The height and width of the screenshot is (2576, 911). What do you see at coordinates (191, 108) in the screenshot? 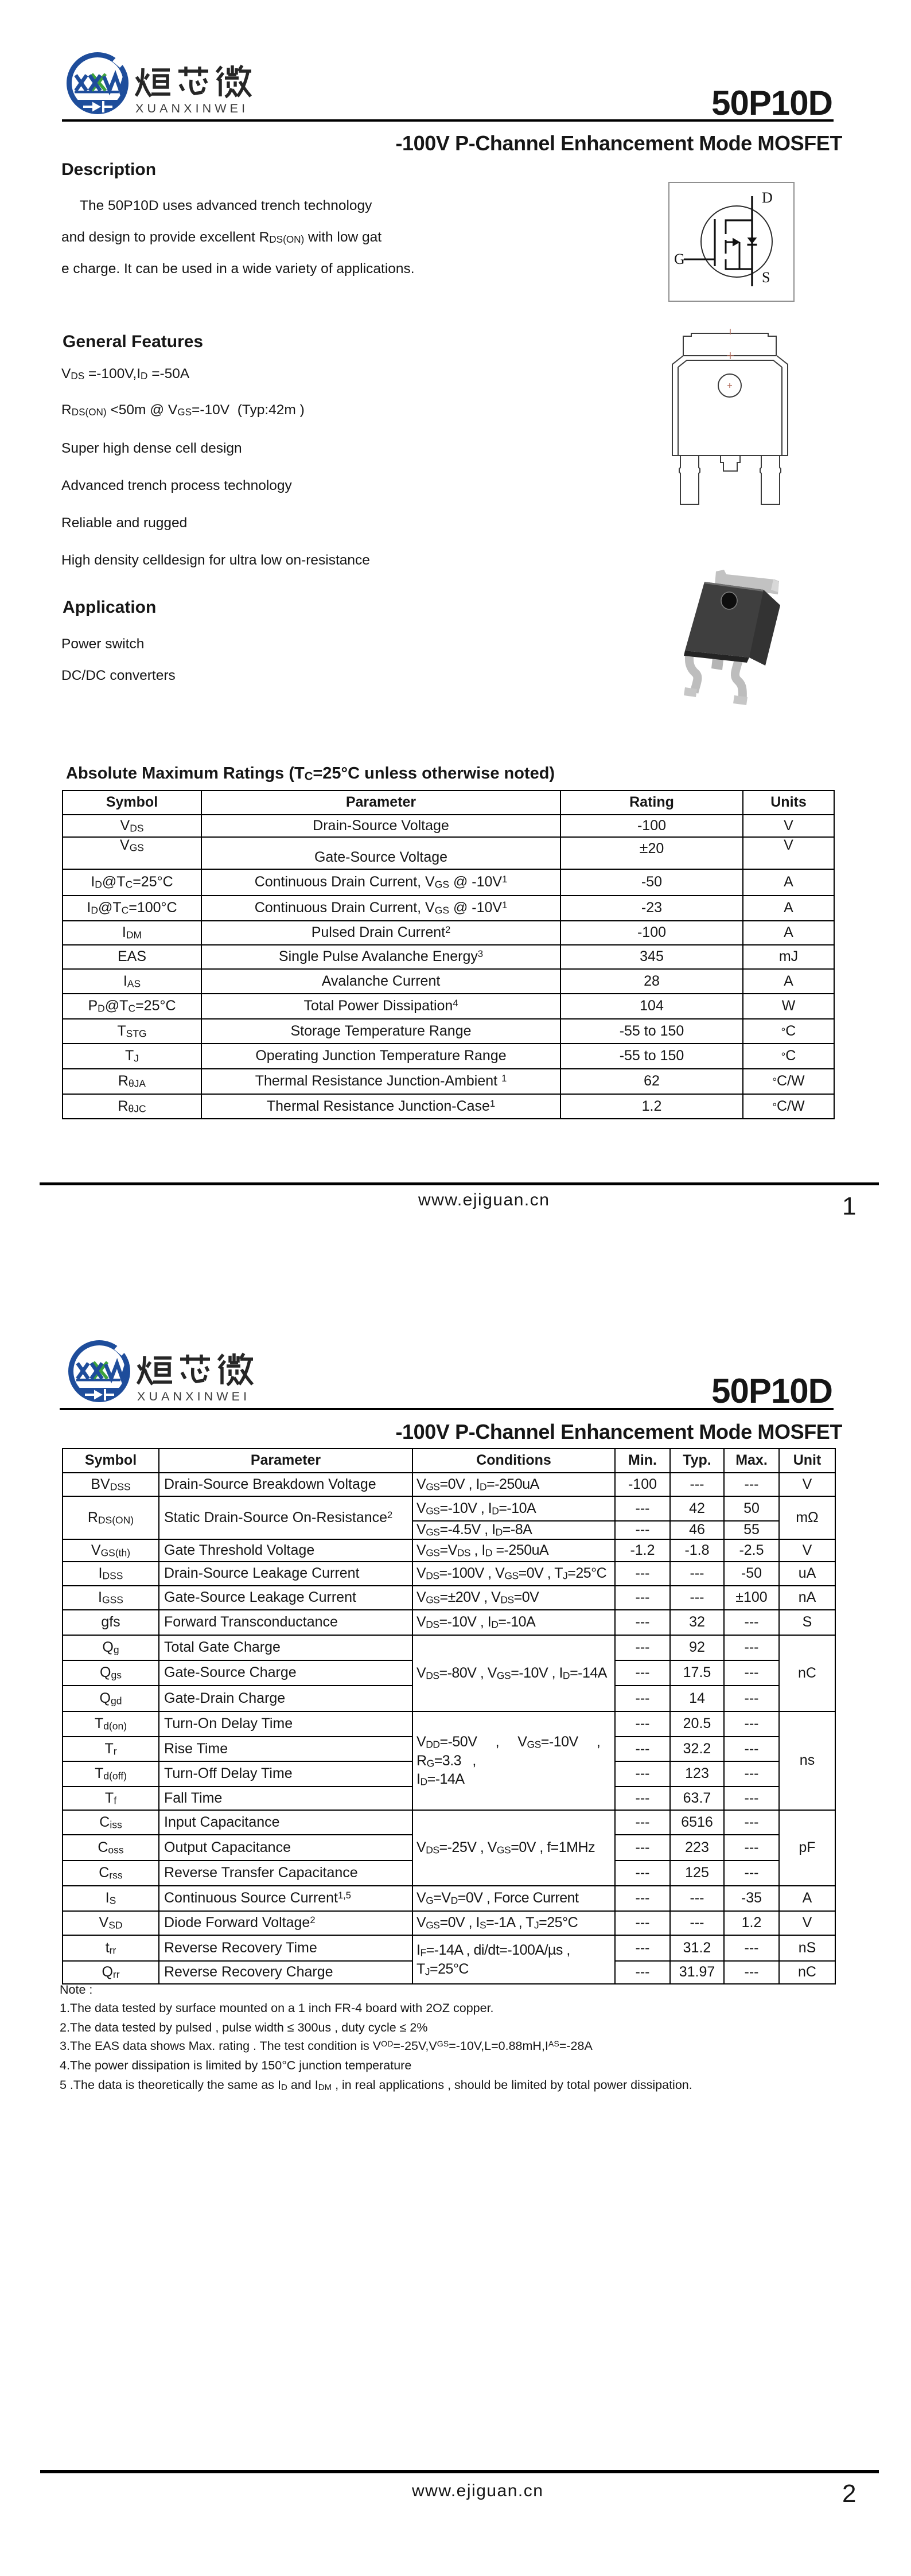
I see `svg-text: XUANXINWEI` at bounding box center [191, 108].